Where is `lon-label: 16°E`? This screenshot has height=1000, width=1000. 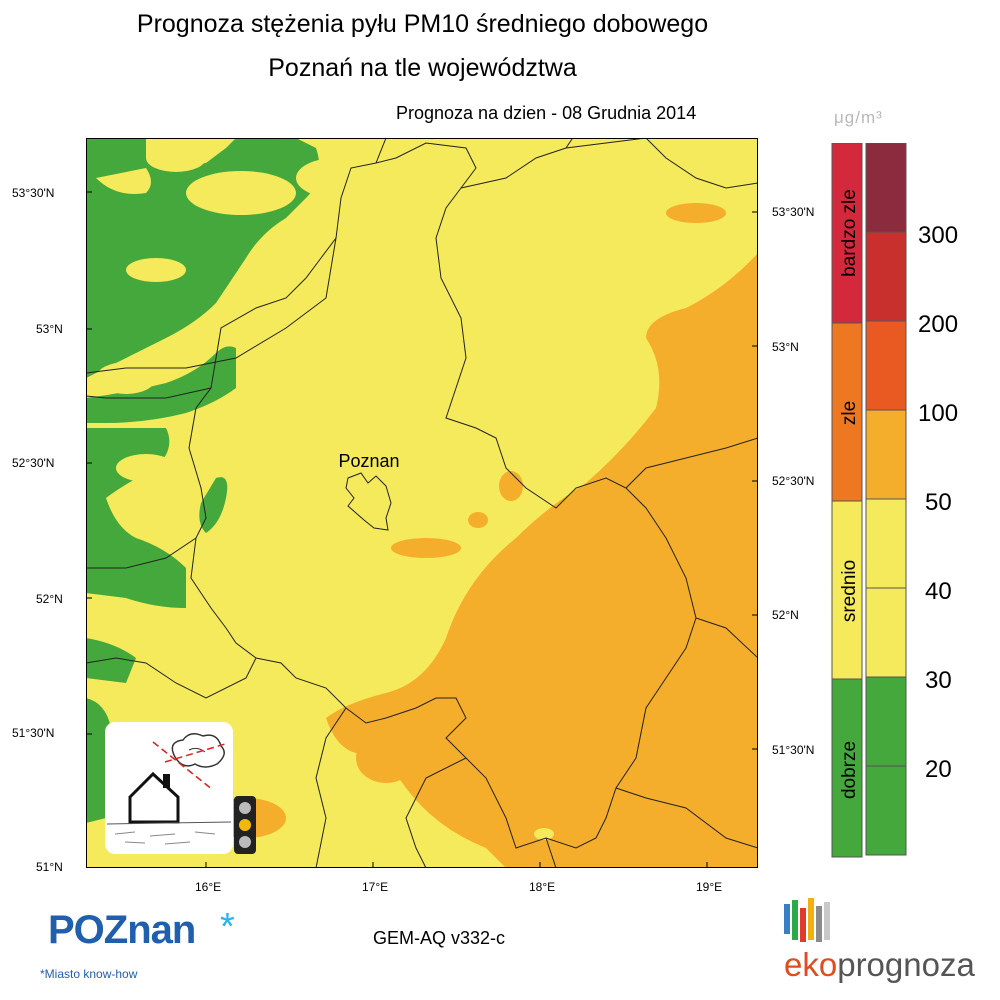
lon-label: 16°E is located at coordinates (208, 887).